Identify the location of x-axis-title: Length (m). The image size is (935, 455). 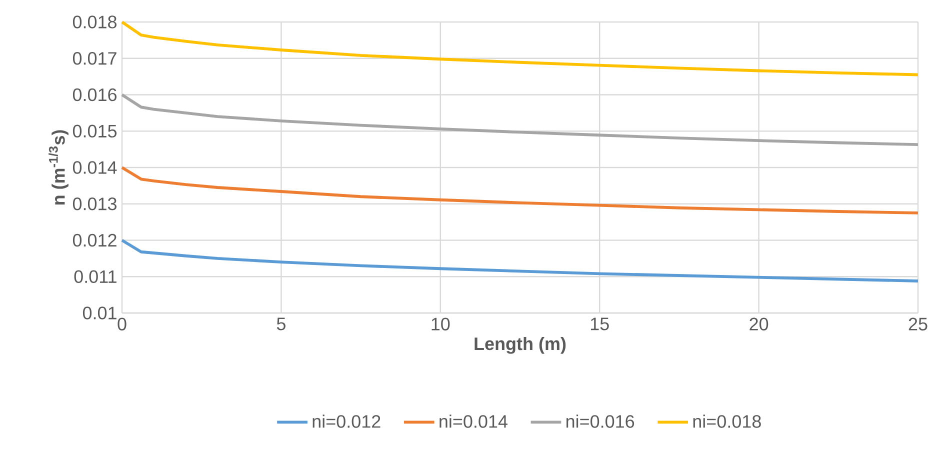
(520, 345).